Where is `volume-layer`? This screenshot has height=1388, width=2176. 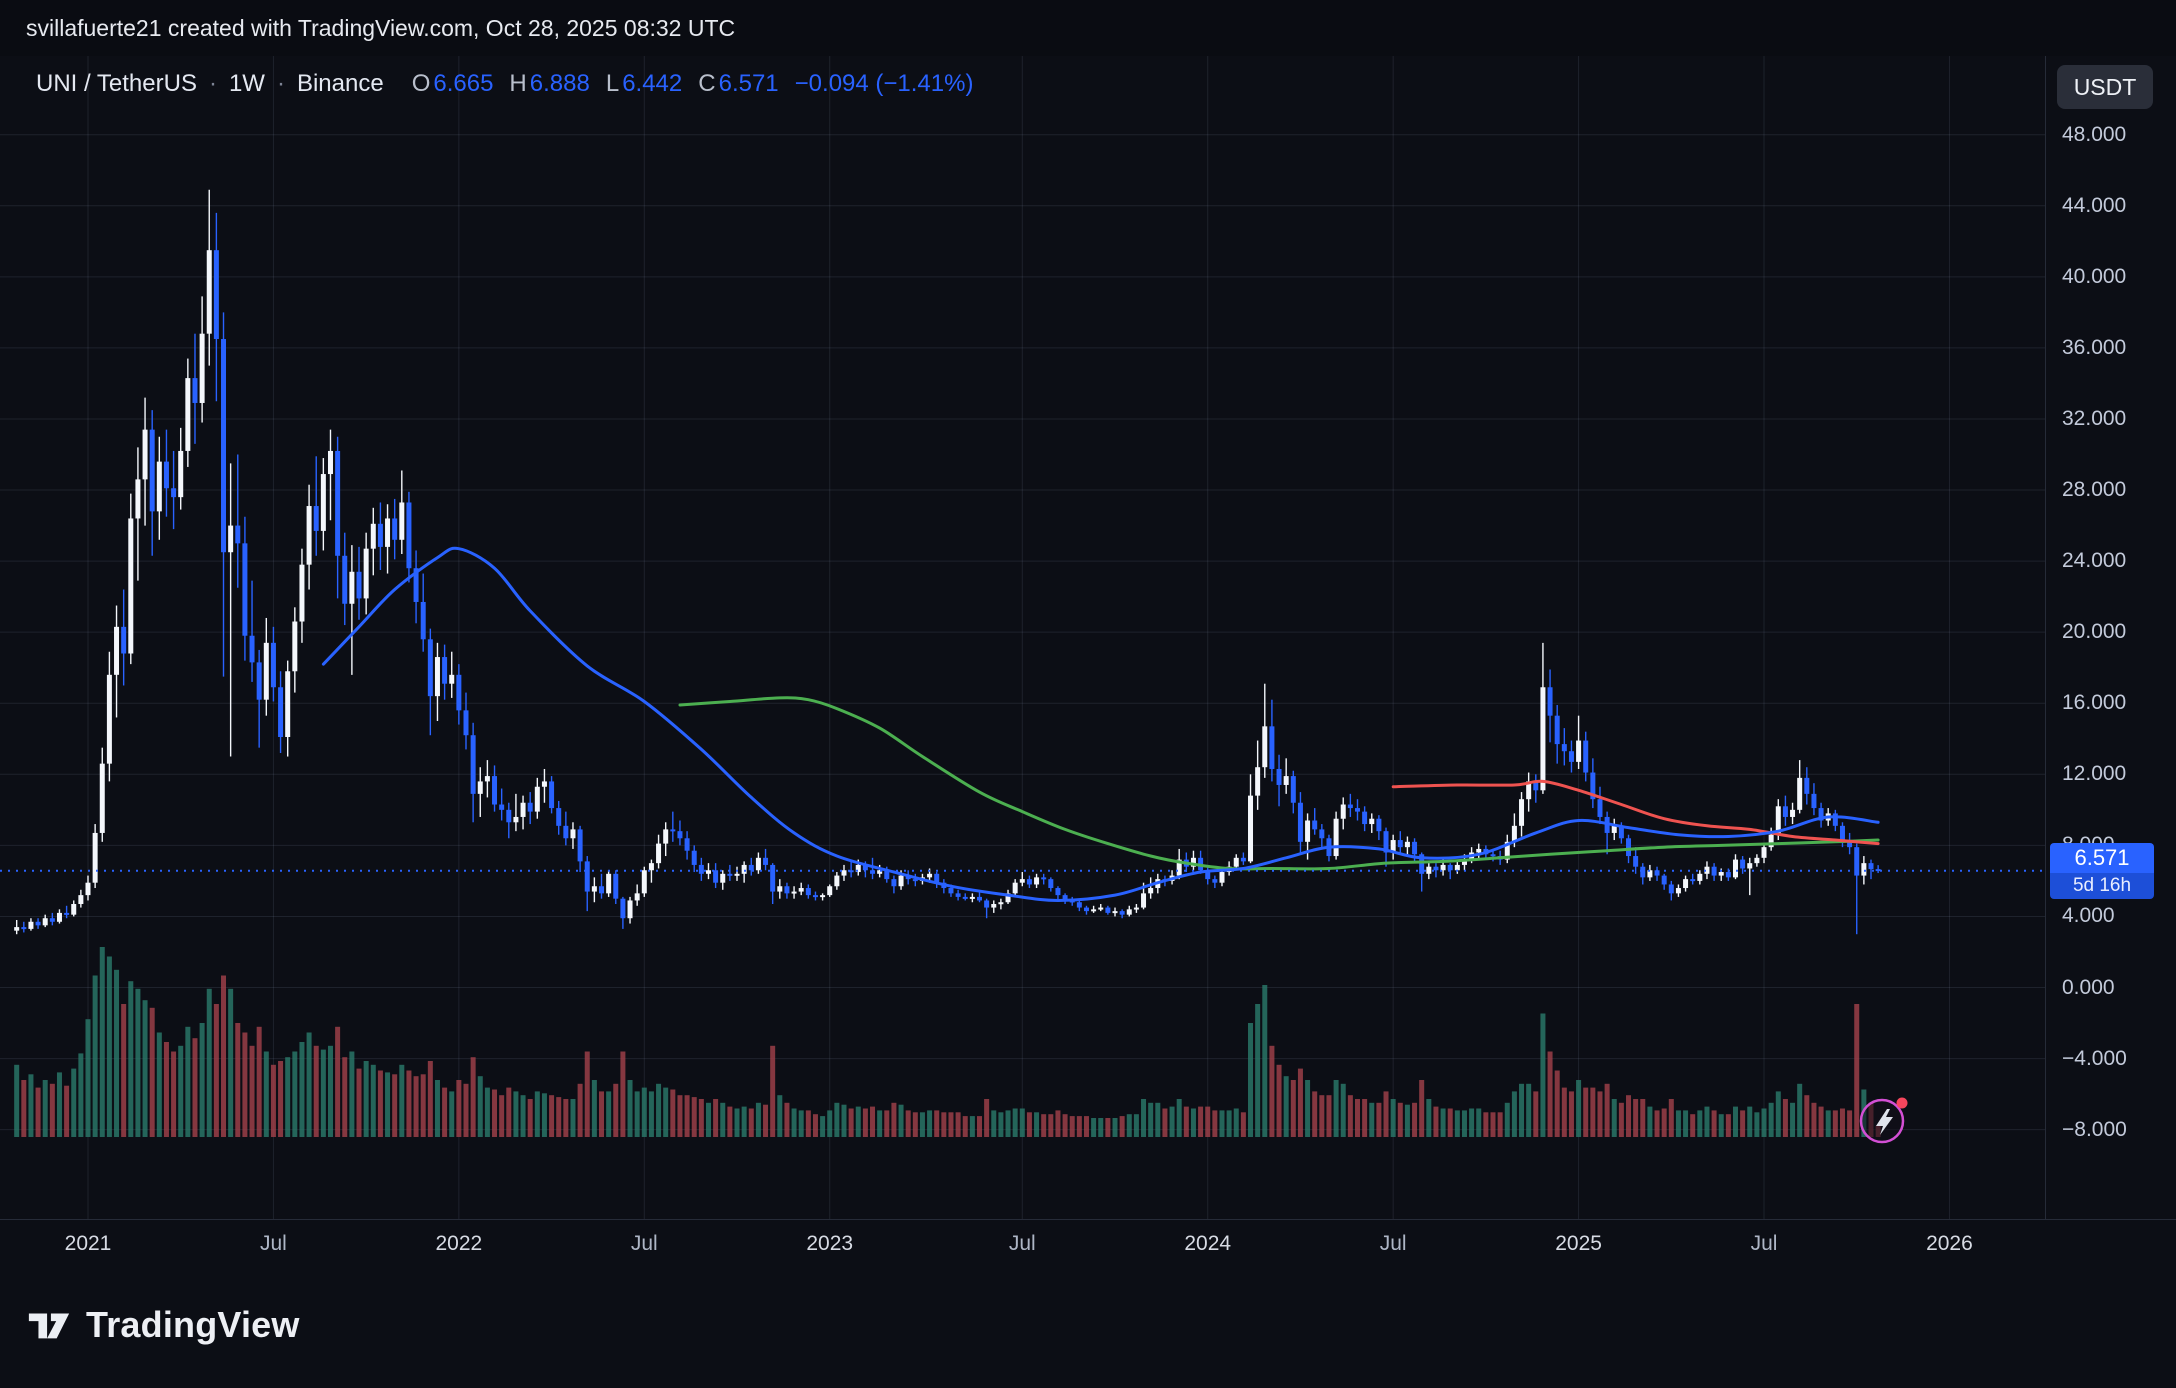
volume-layer is located at coordinates (947, 1042).